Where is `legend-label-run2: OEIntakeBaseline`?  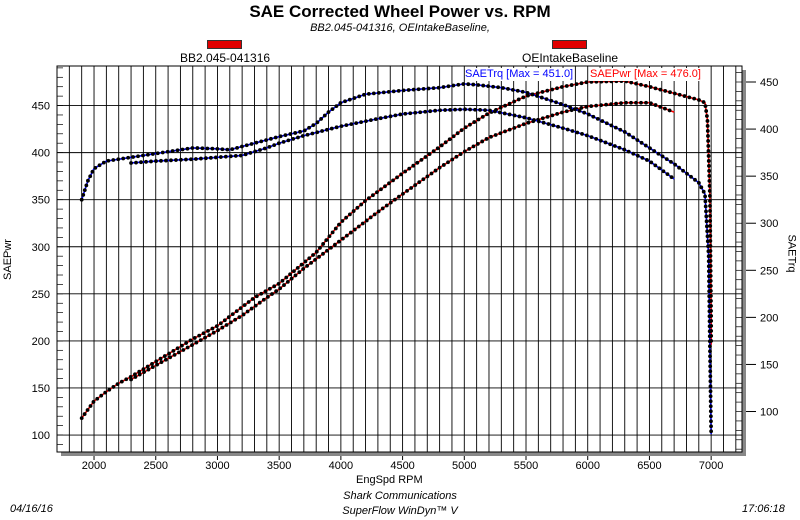 legend-label-run2: OEIntakeBaseline is located at coordinates (570, 58).